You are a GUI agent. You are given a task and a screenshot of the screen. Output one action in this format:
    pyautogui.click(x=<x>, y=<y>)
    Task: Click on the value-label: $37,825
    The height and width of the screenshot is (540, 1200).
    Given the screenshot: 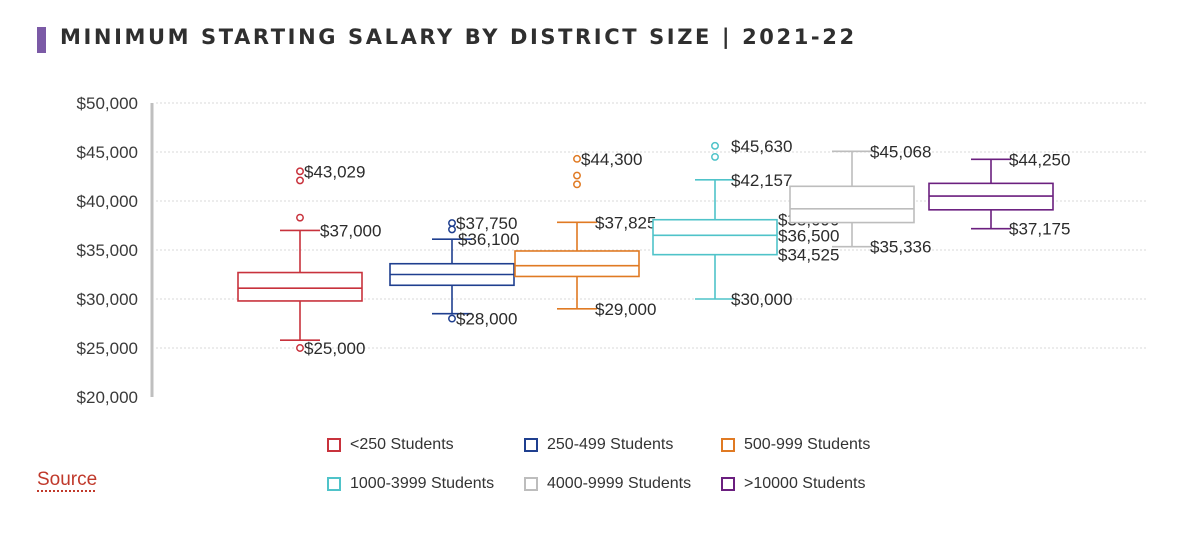 What is the action you would take?
    pyautogui.click(x=625, y=222)
    